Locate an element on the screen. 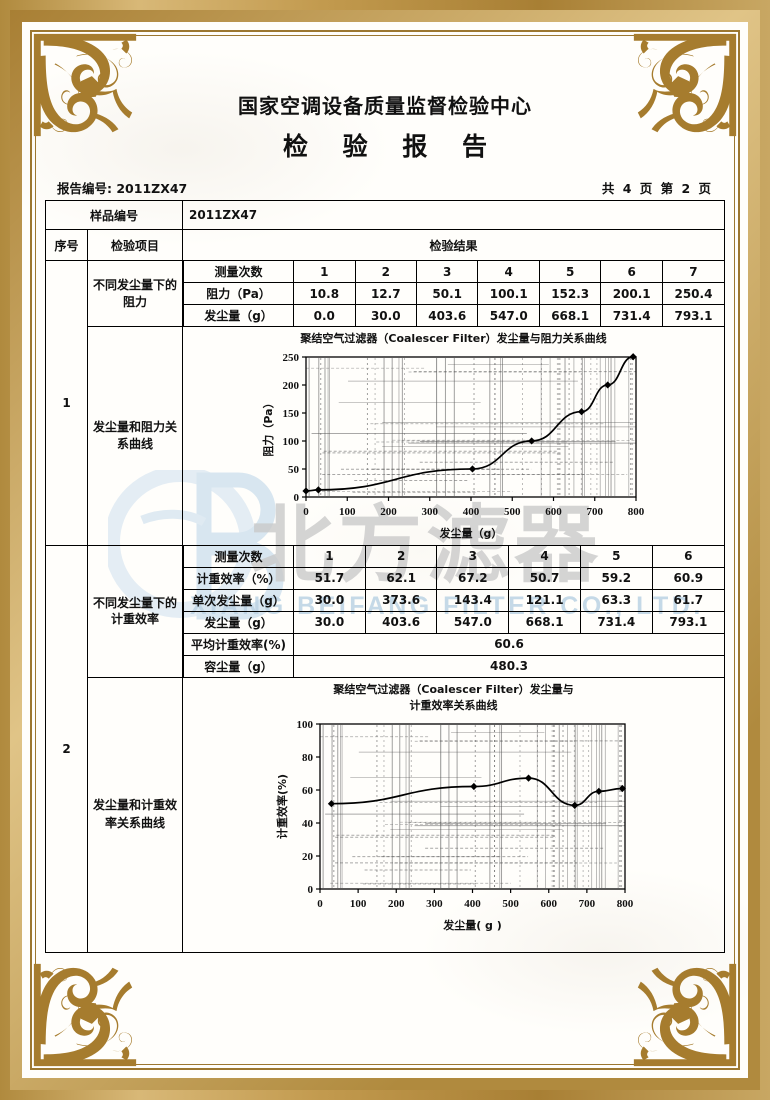 This screenshot has width=770, height=1100. row2-item-text: 发尘量和计重效率关系曲线 is located at coordinates (135, 814).